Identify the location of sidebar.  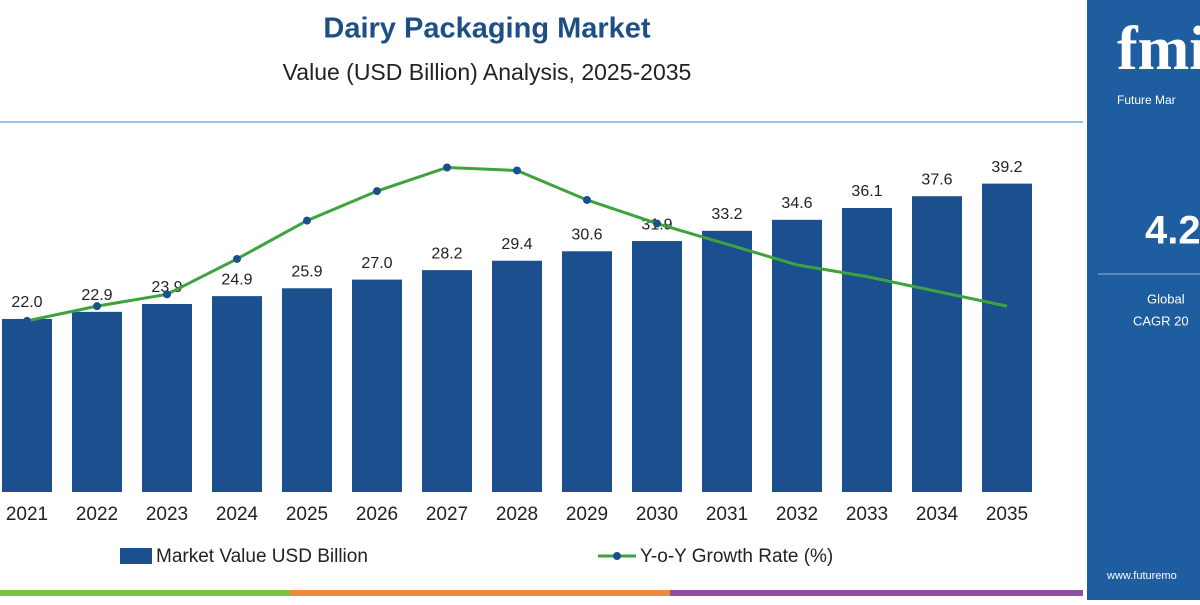
(1142, 300).